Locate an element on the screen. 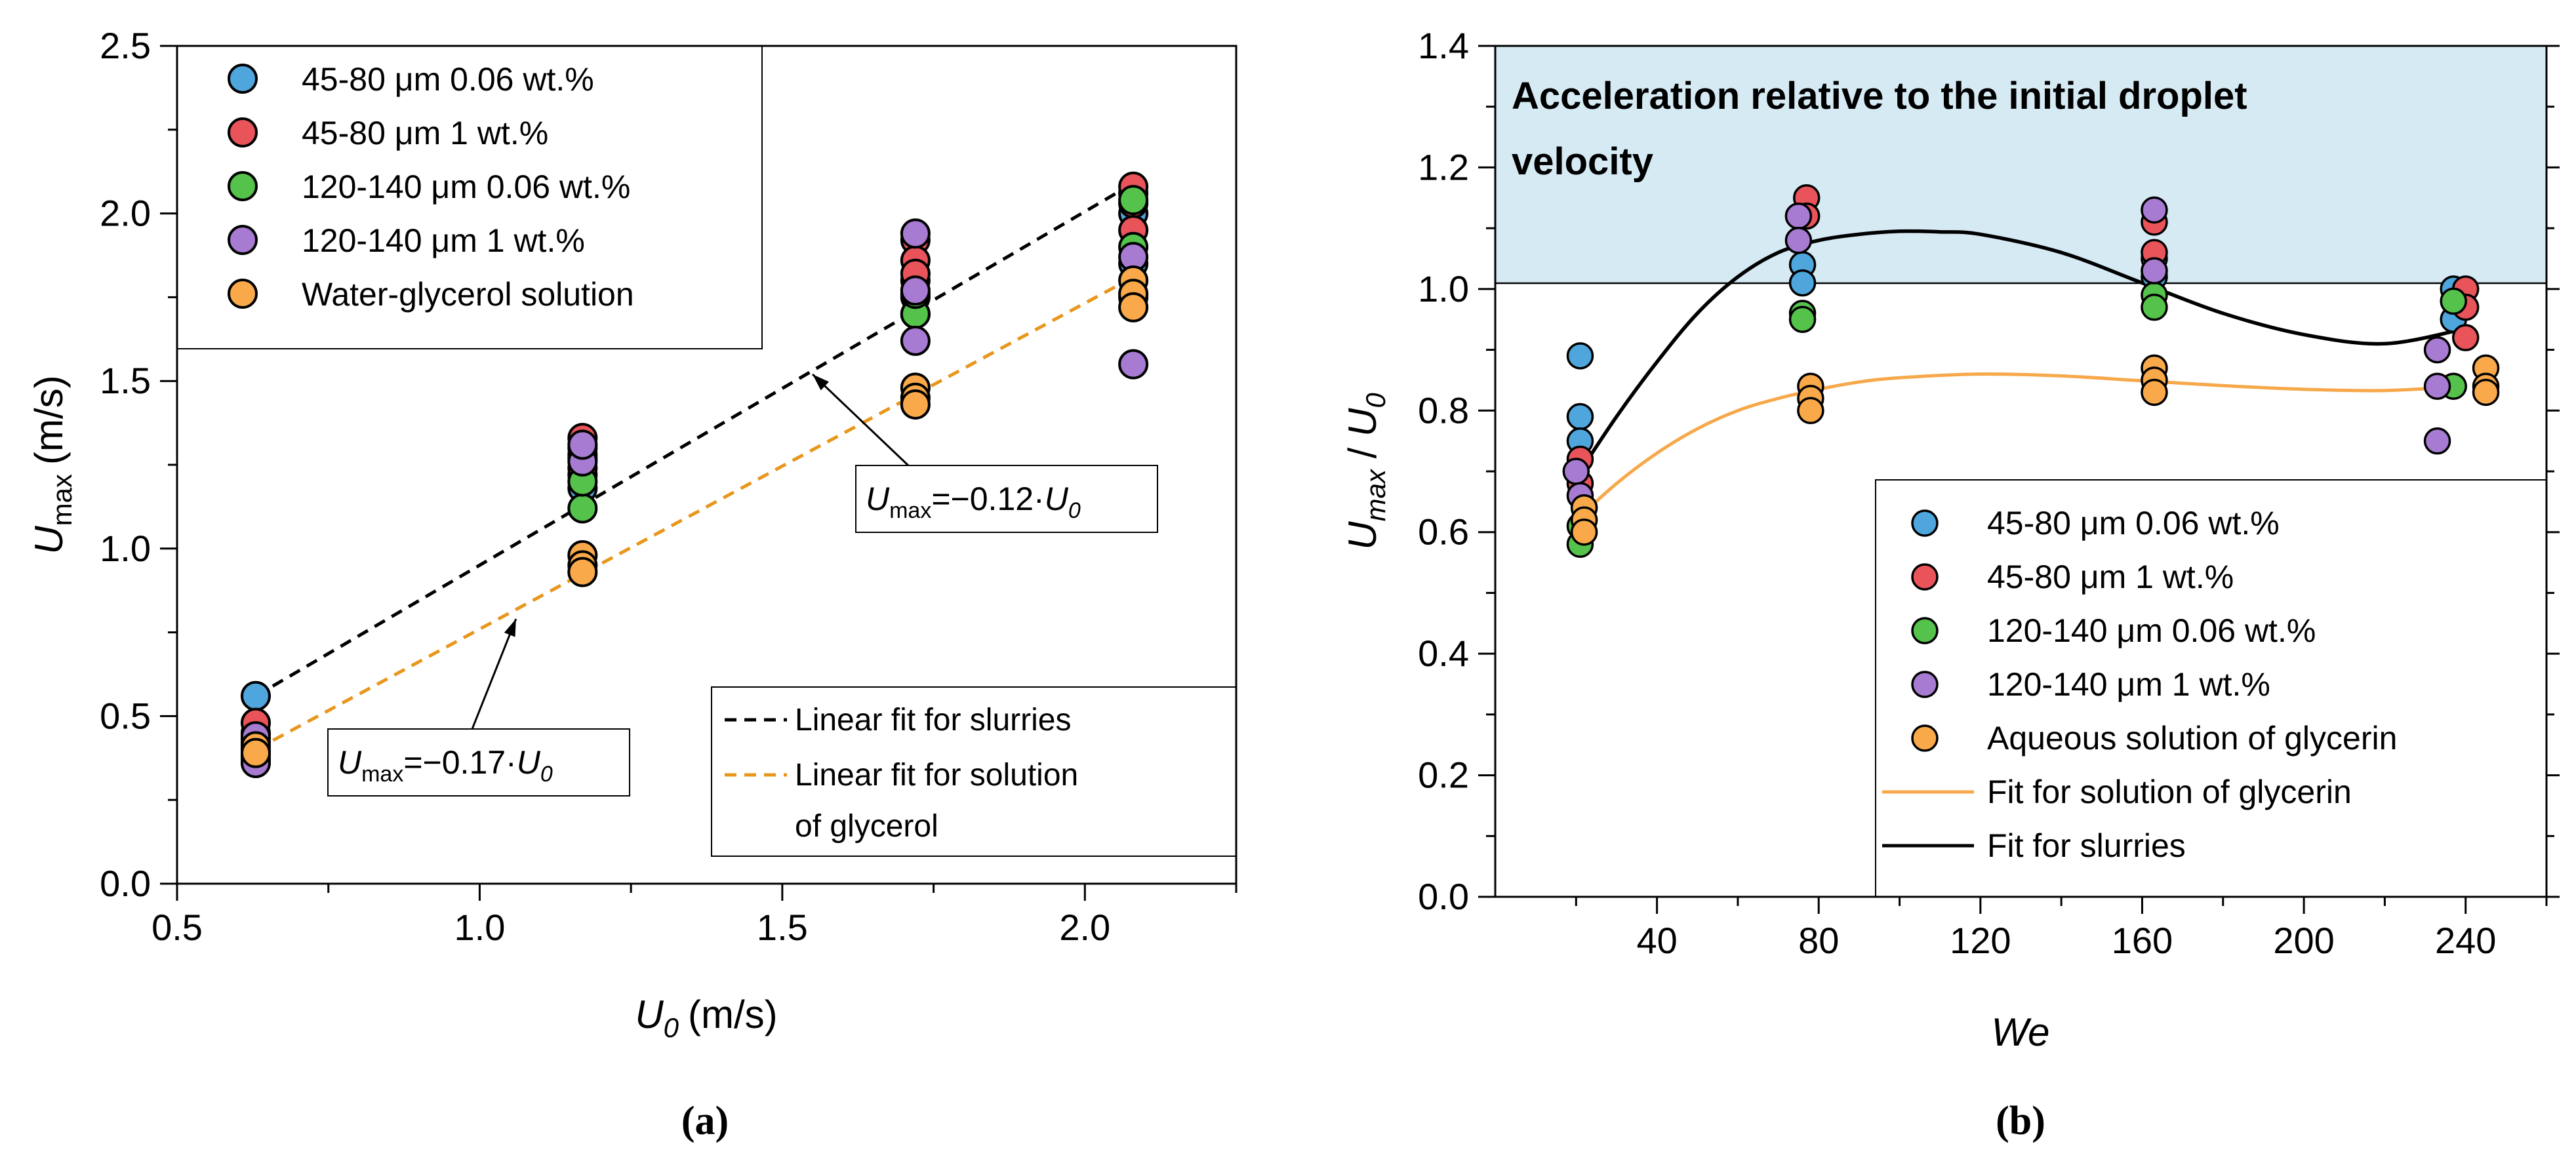  chart-b-x-tick-label: 40 is located at coordinates (1656, 940).